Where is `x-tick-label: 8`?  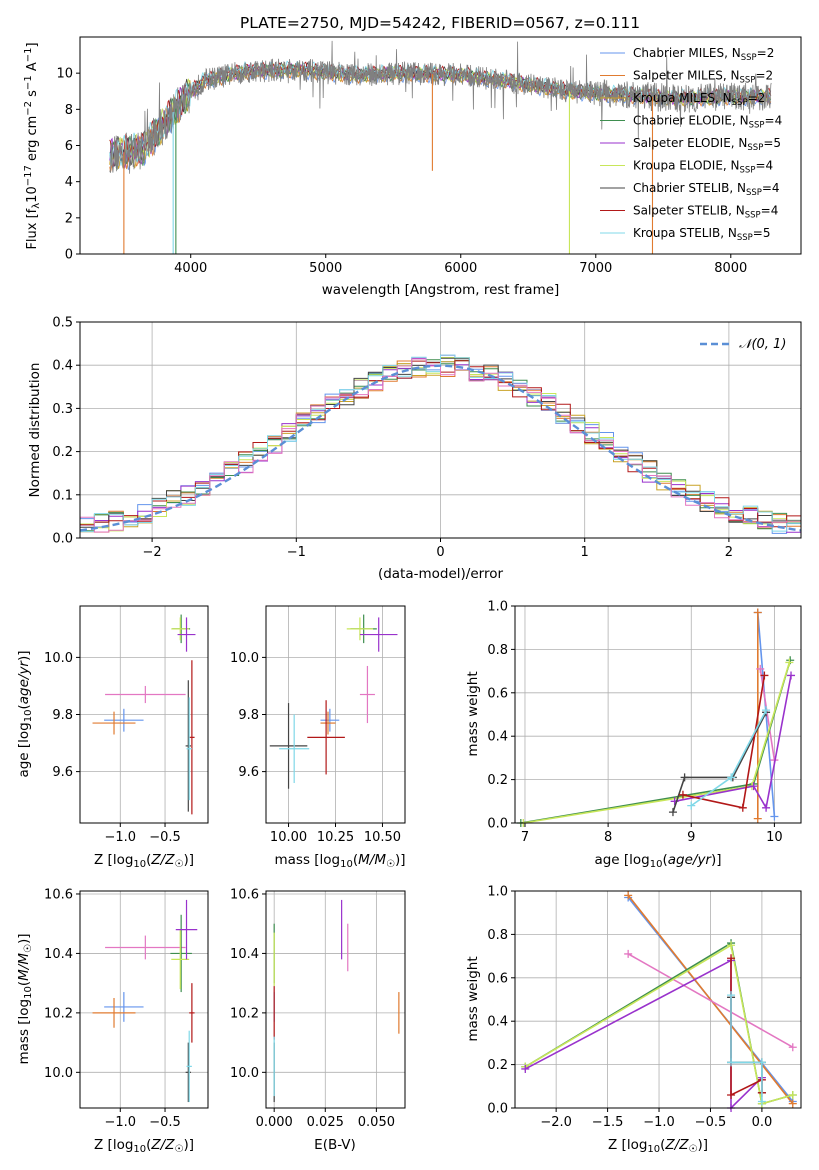
x-tick-label: 8 is located at coordinates (608, 837).